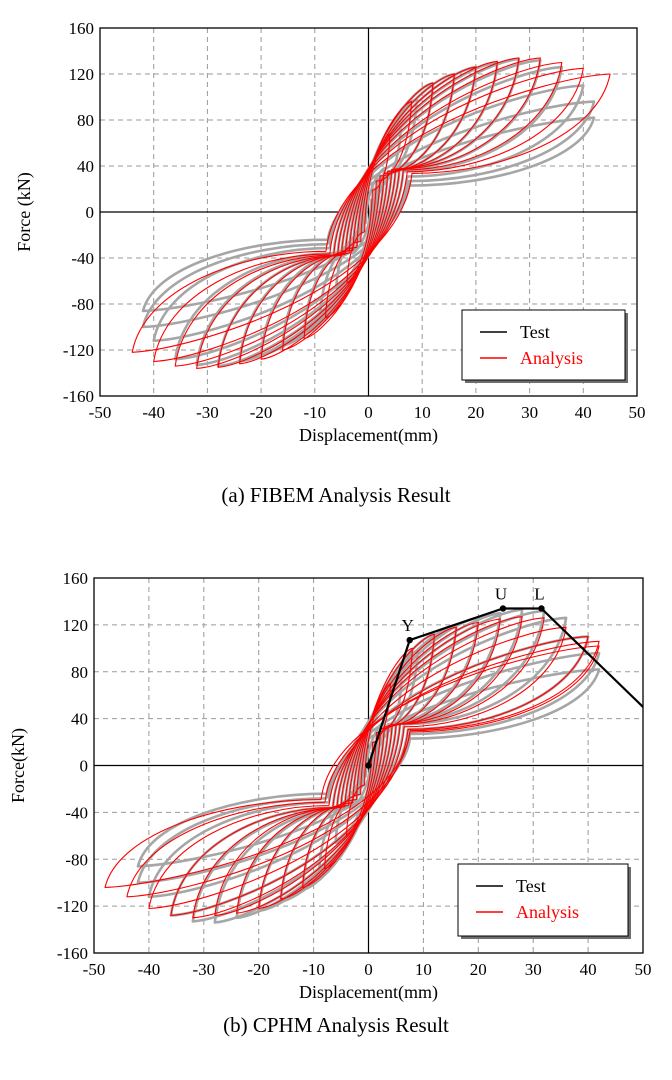 The width and height of the screenshot is (672, 1080). What do you see at coordinates (24, 211) in the screenshot?
I see `y-axis-label: Force (kN)` at bounding box center [24, 211].